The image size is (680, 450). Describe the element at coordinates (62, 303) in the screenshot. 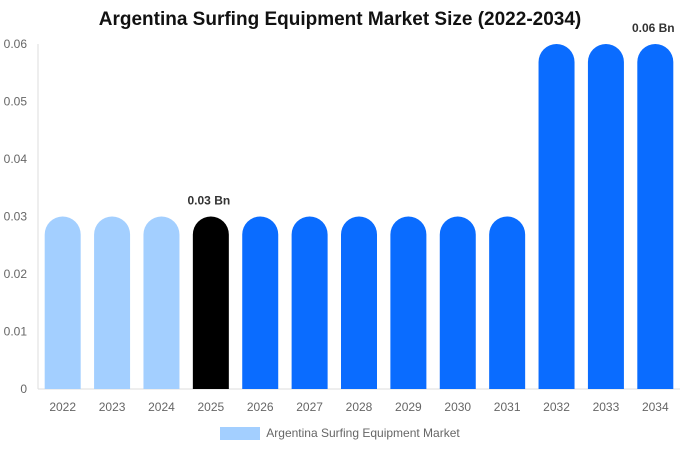

I see `bar-2022` at that location.